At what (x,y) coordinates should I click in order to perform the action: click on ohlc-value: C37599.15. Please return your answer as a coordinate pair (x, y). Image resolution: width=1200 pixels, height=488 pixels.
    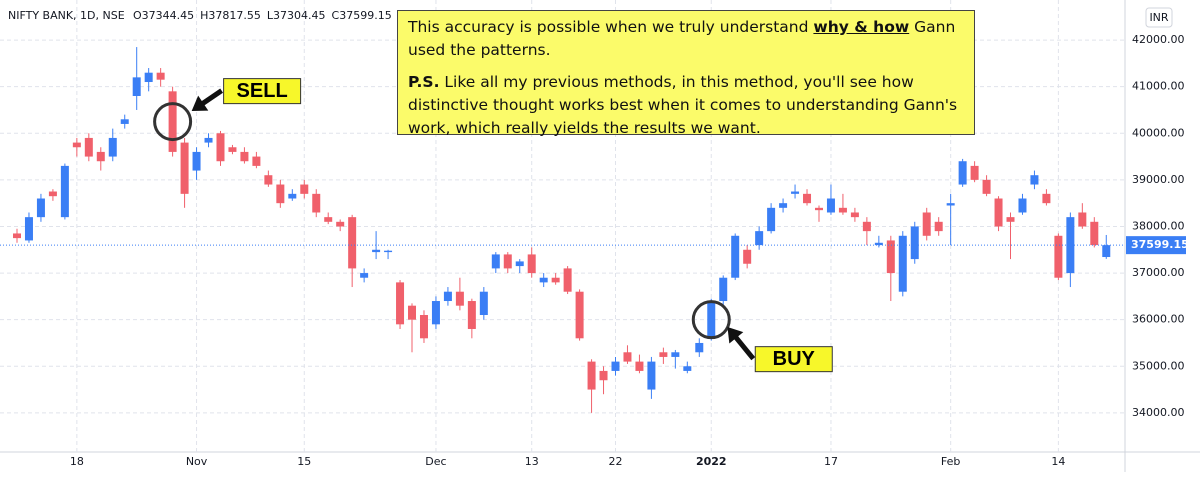
    Looking at the image, I should click on (362, 15).